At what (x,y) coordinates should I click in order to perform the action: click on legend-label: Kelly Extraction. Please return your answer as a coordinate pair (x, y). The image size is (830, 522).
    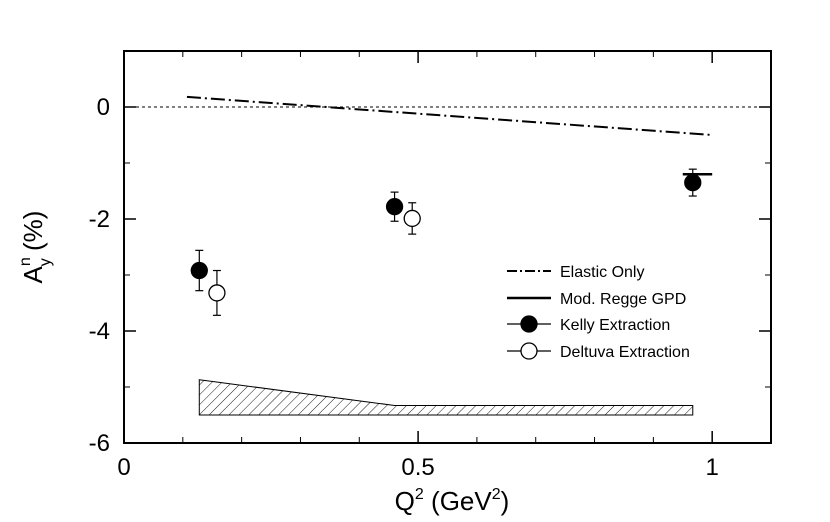
    Looking at the image, I should click on (615, 325).